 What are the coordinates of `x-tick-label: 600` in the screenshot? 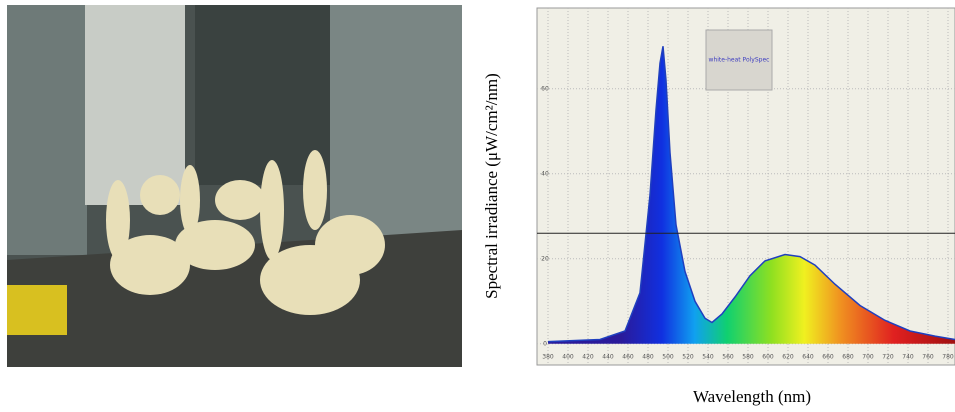 It's located at (768, 357).